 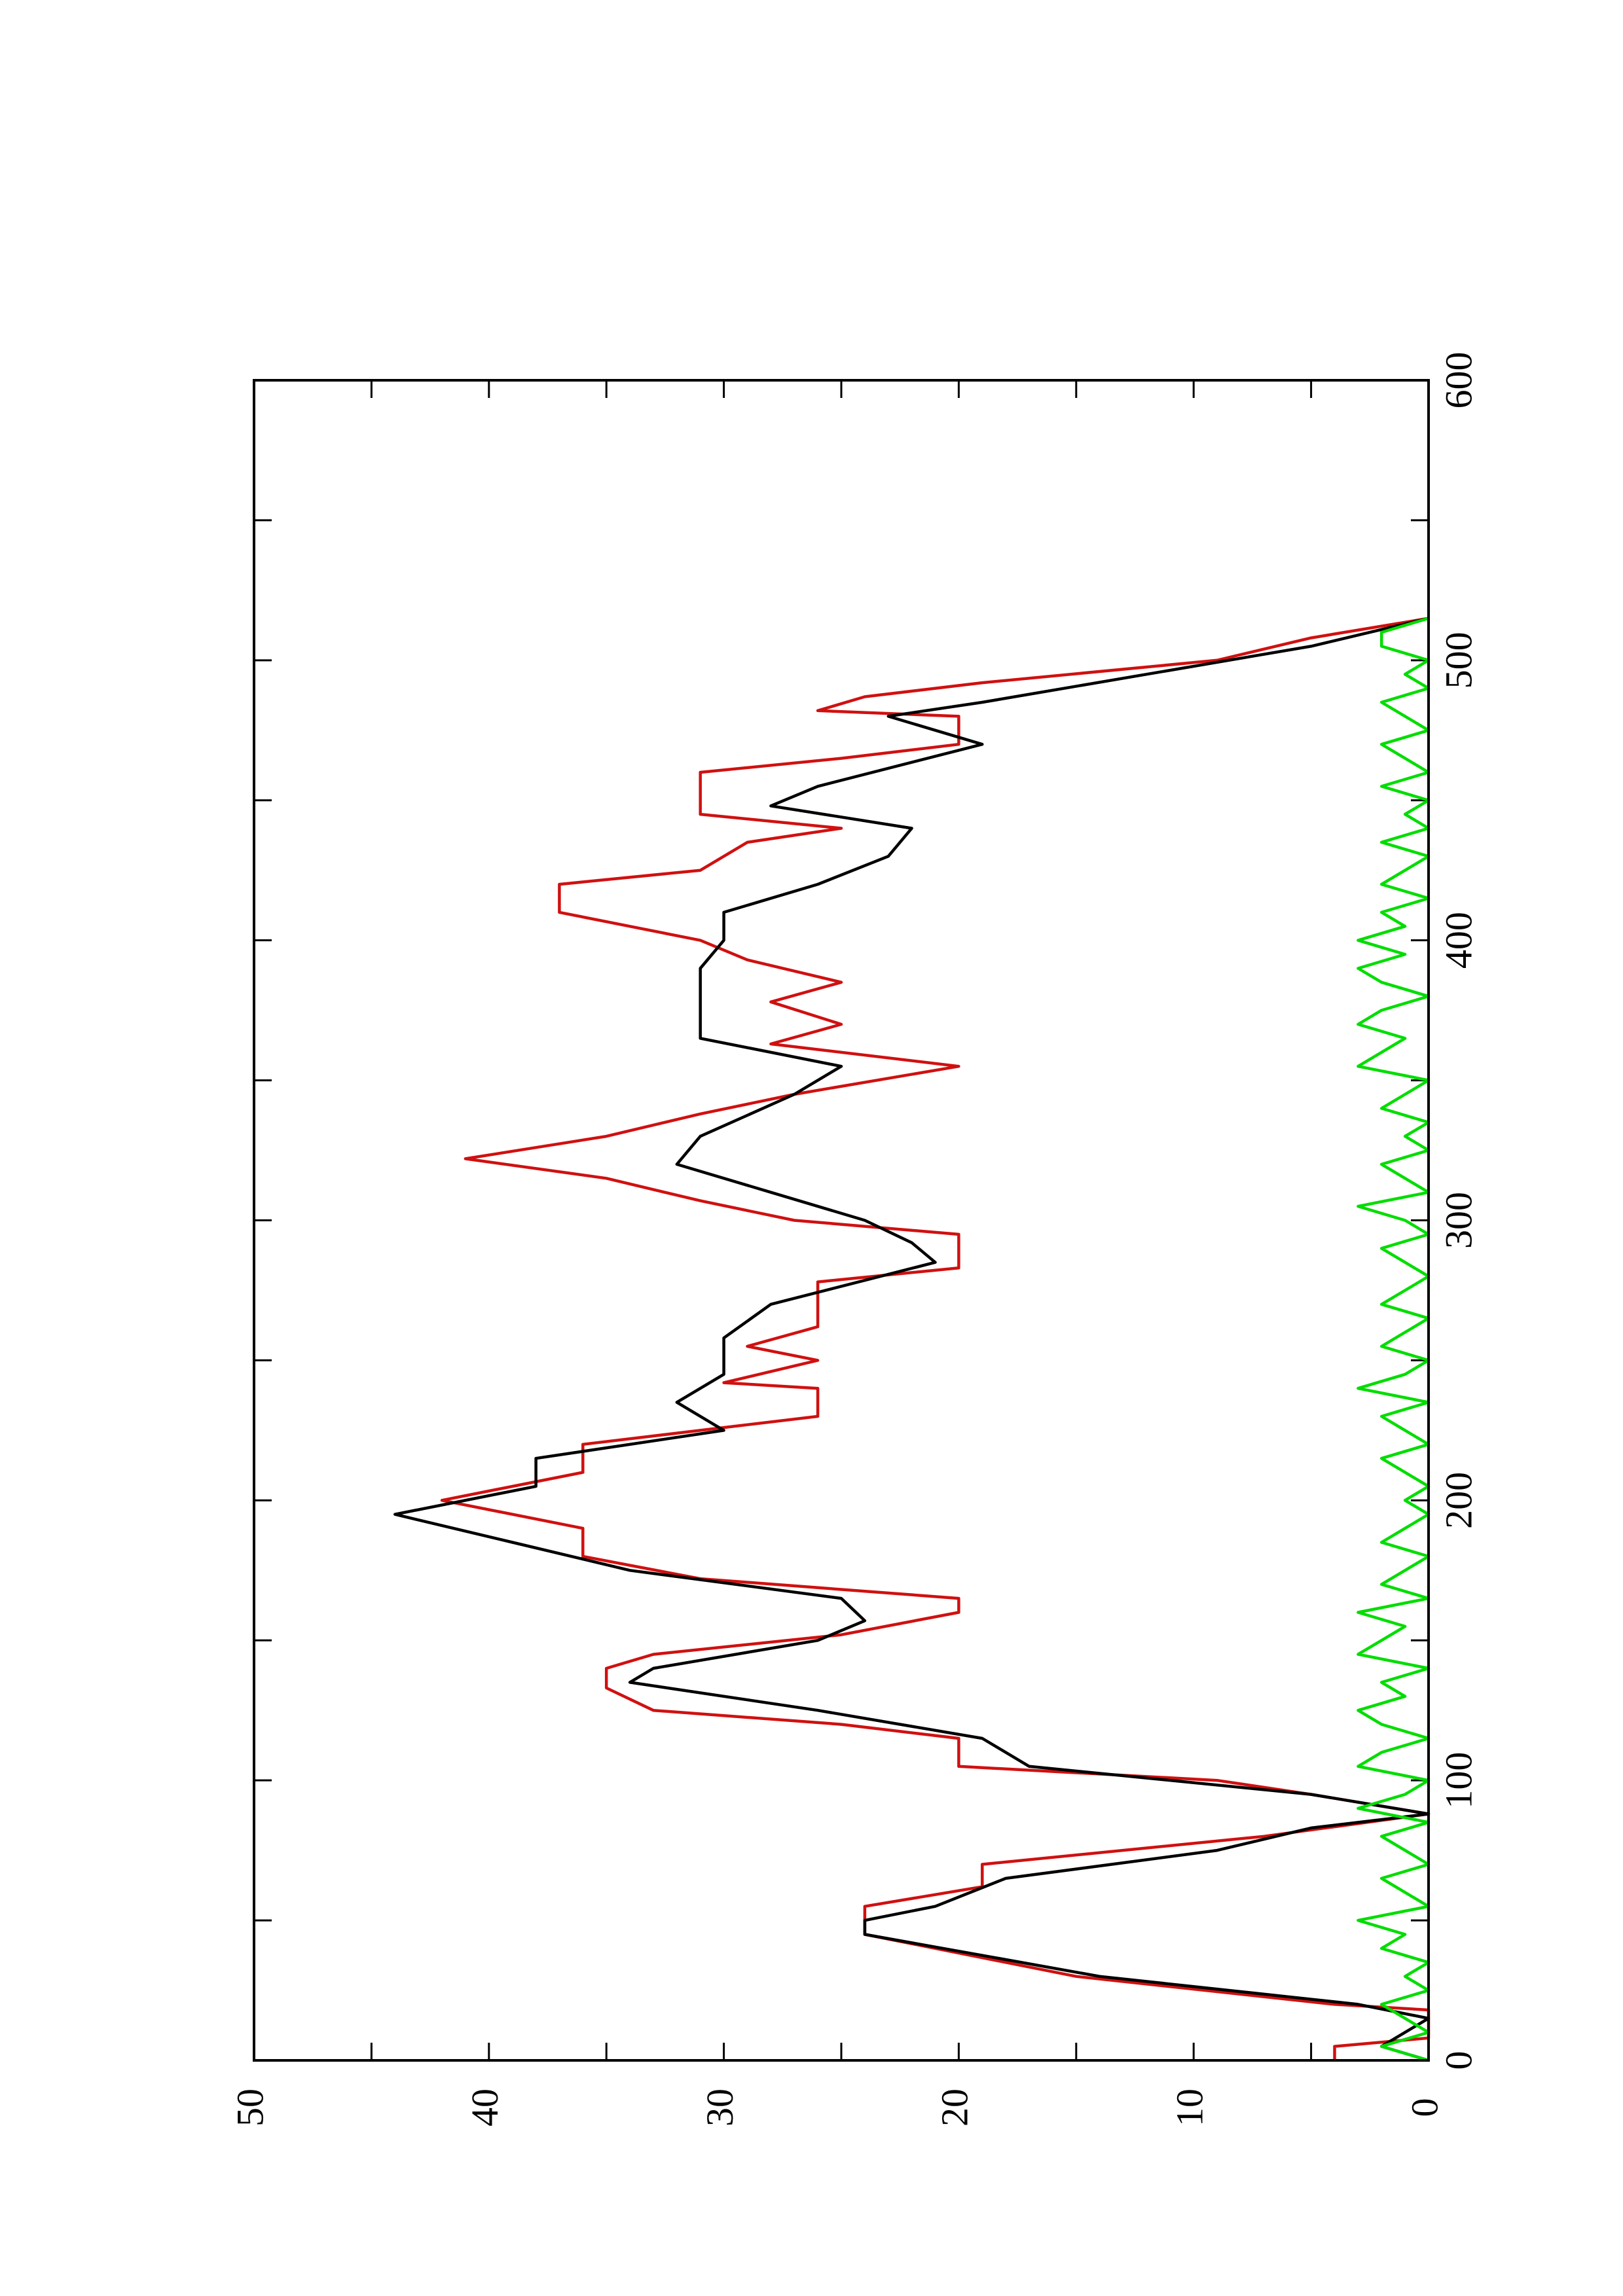 I want to click on x-tick-label: 0, so click(x=1458, y=2060).